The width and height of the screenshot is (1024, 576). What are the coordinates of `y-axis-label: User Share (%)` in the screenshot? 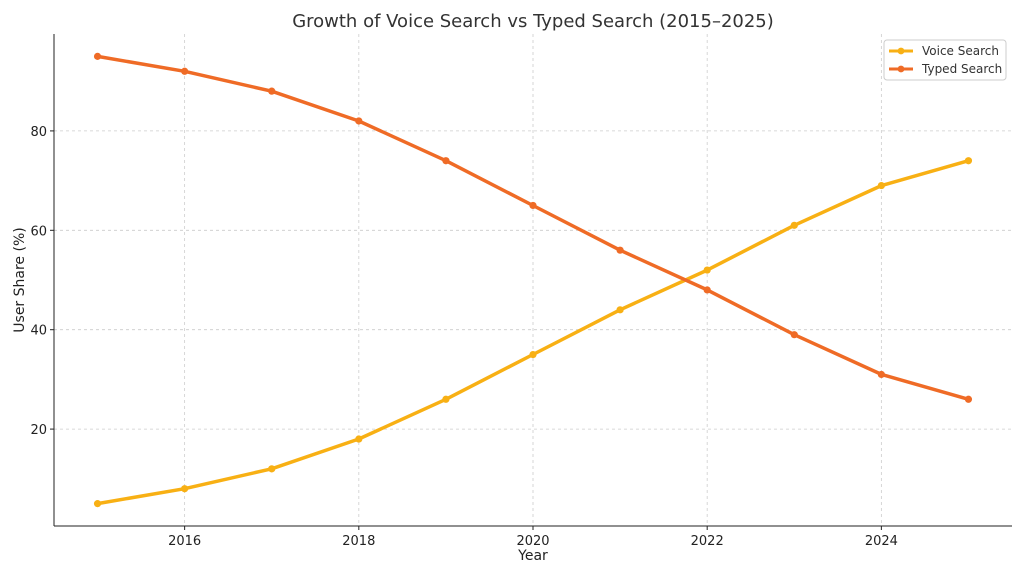 It's located at (20, 279).